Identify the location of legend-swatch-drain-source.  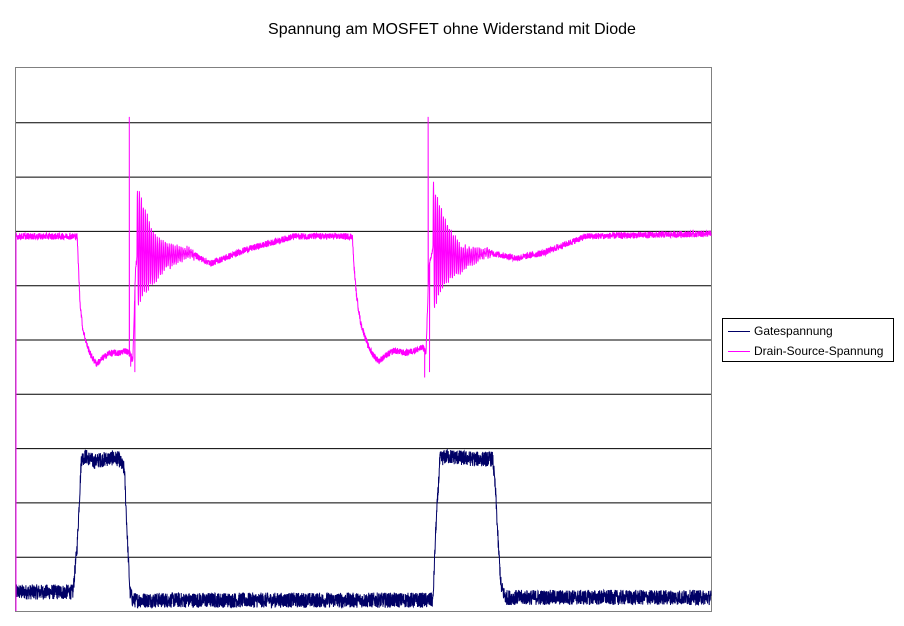
(739, 351).